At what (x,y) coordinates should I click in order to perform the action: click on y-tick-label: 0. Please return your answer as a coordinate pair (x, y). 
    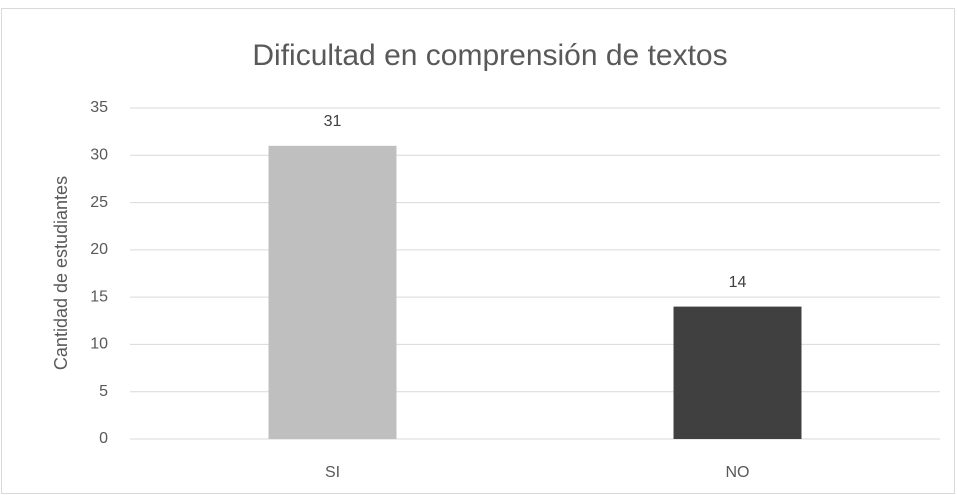
    Looking at the image, I should click on (103, 438).